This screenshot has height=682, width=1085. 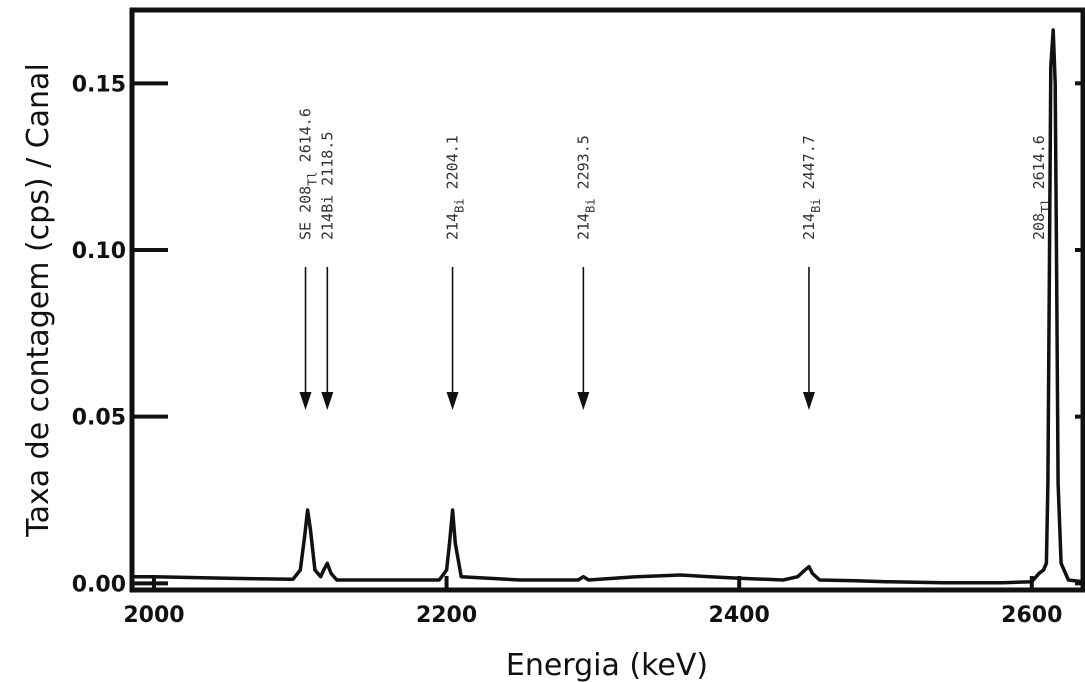 What do you see at coordinates (455, 187) in the screenshot?
I see `peak-label: 214Bi 2204.1` at bounding box center [455, 187].